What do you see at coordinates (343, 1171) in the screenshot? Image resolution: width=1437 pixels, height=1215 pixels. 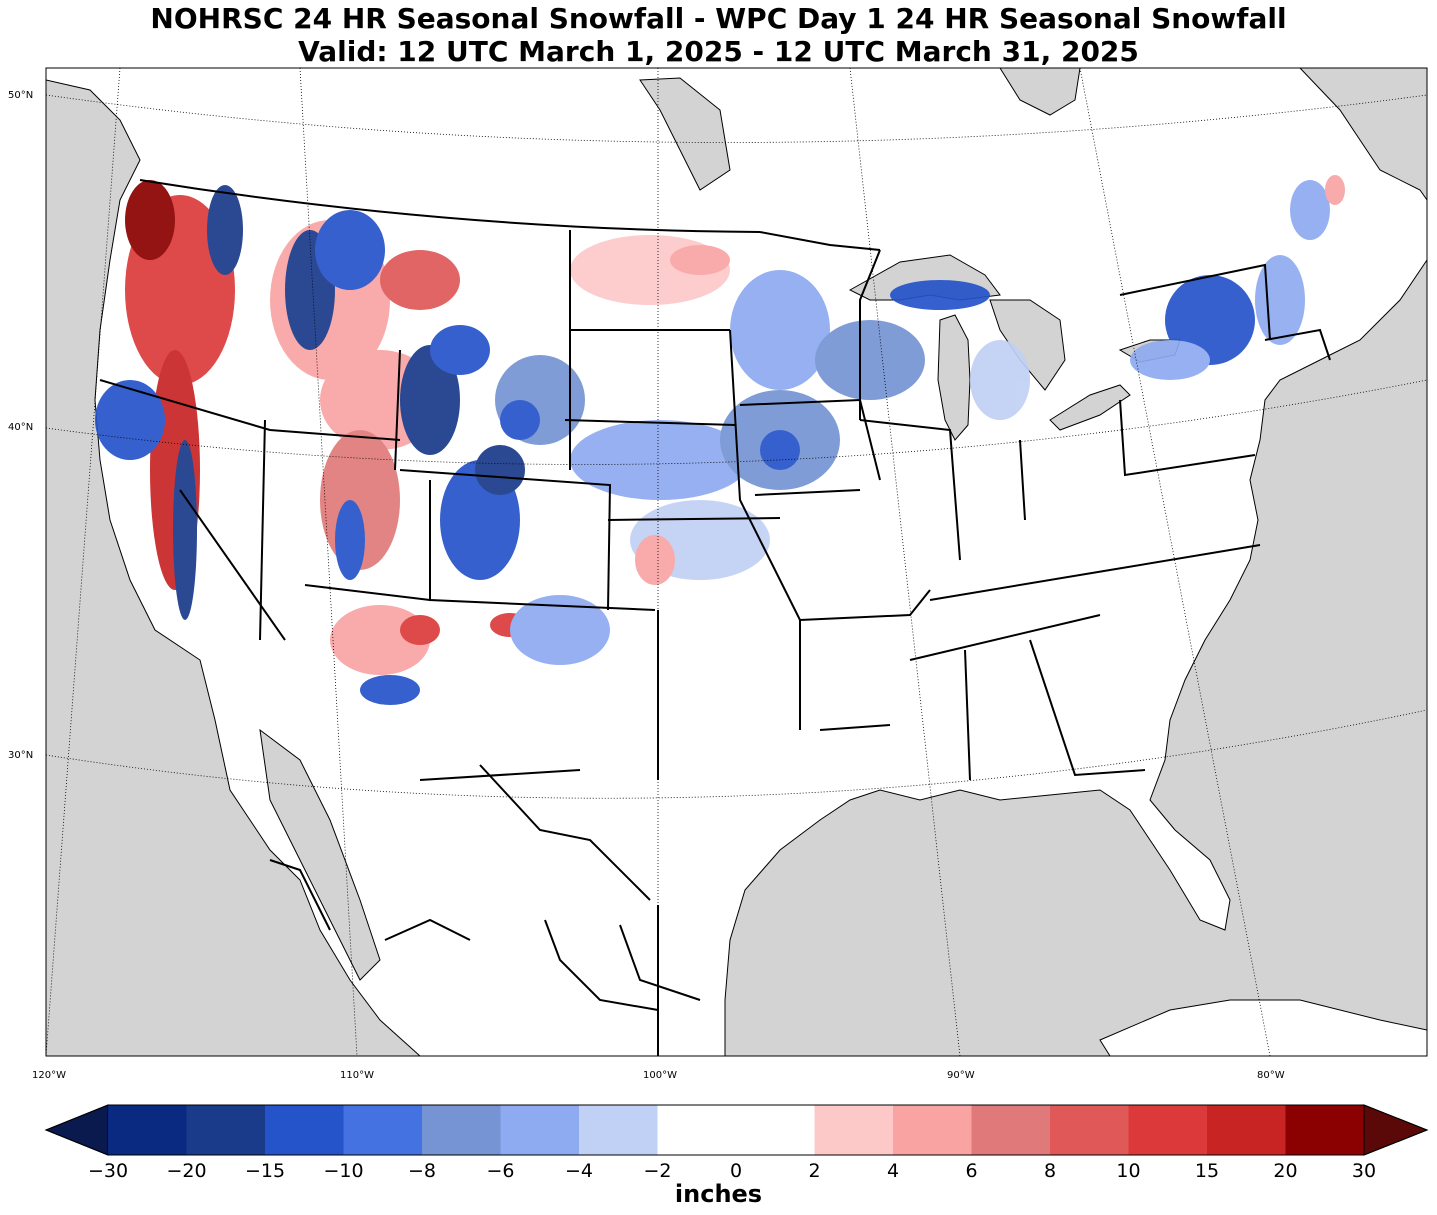 I see `colorbar-tick-label: −10` at bounding box center [343, 1171].